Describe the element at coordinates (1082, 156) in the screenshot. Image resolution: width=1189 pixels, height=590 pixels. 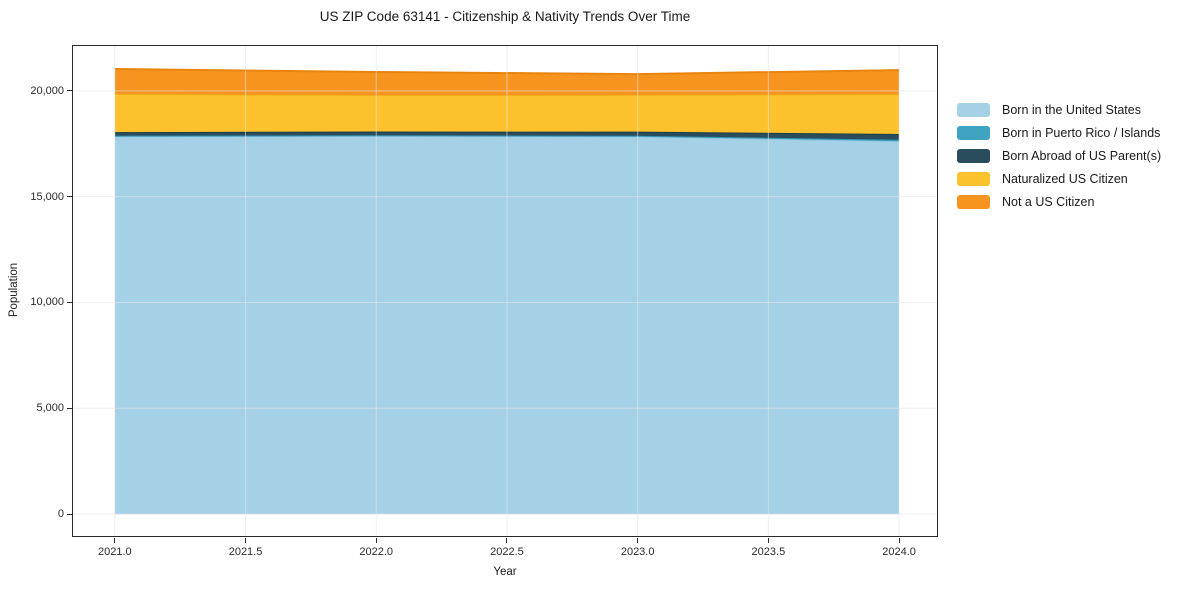
I see `legend-label: Born Abroad of US Parent(s)` at that location.